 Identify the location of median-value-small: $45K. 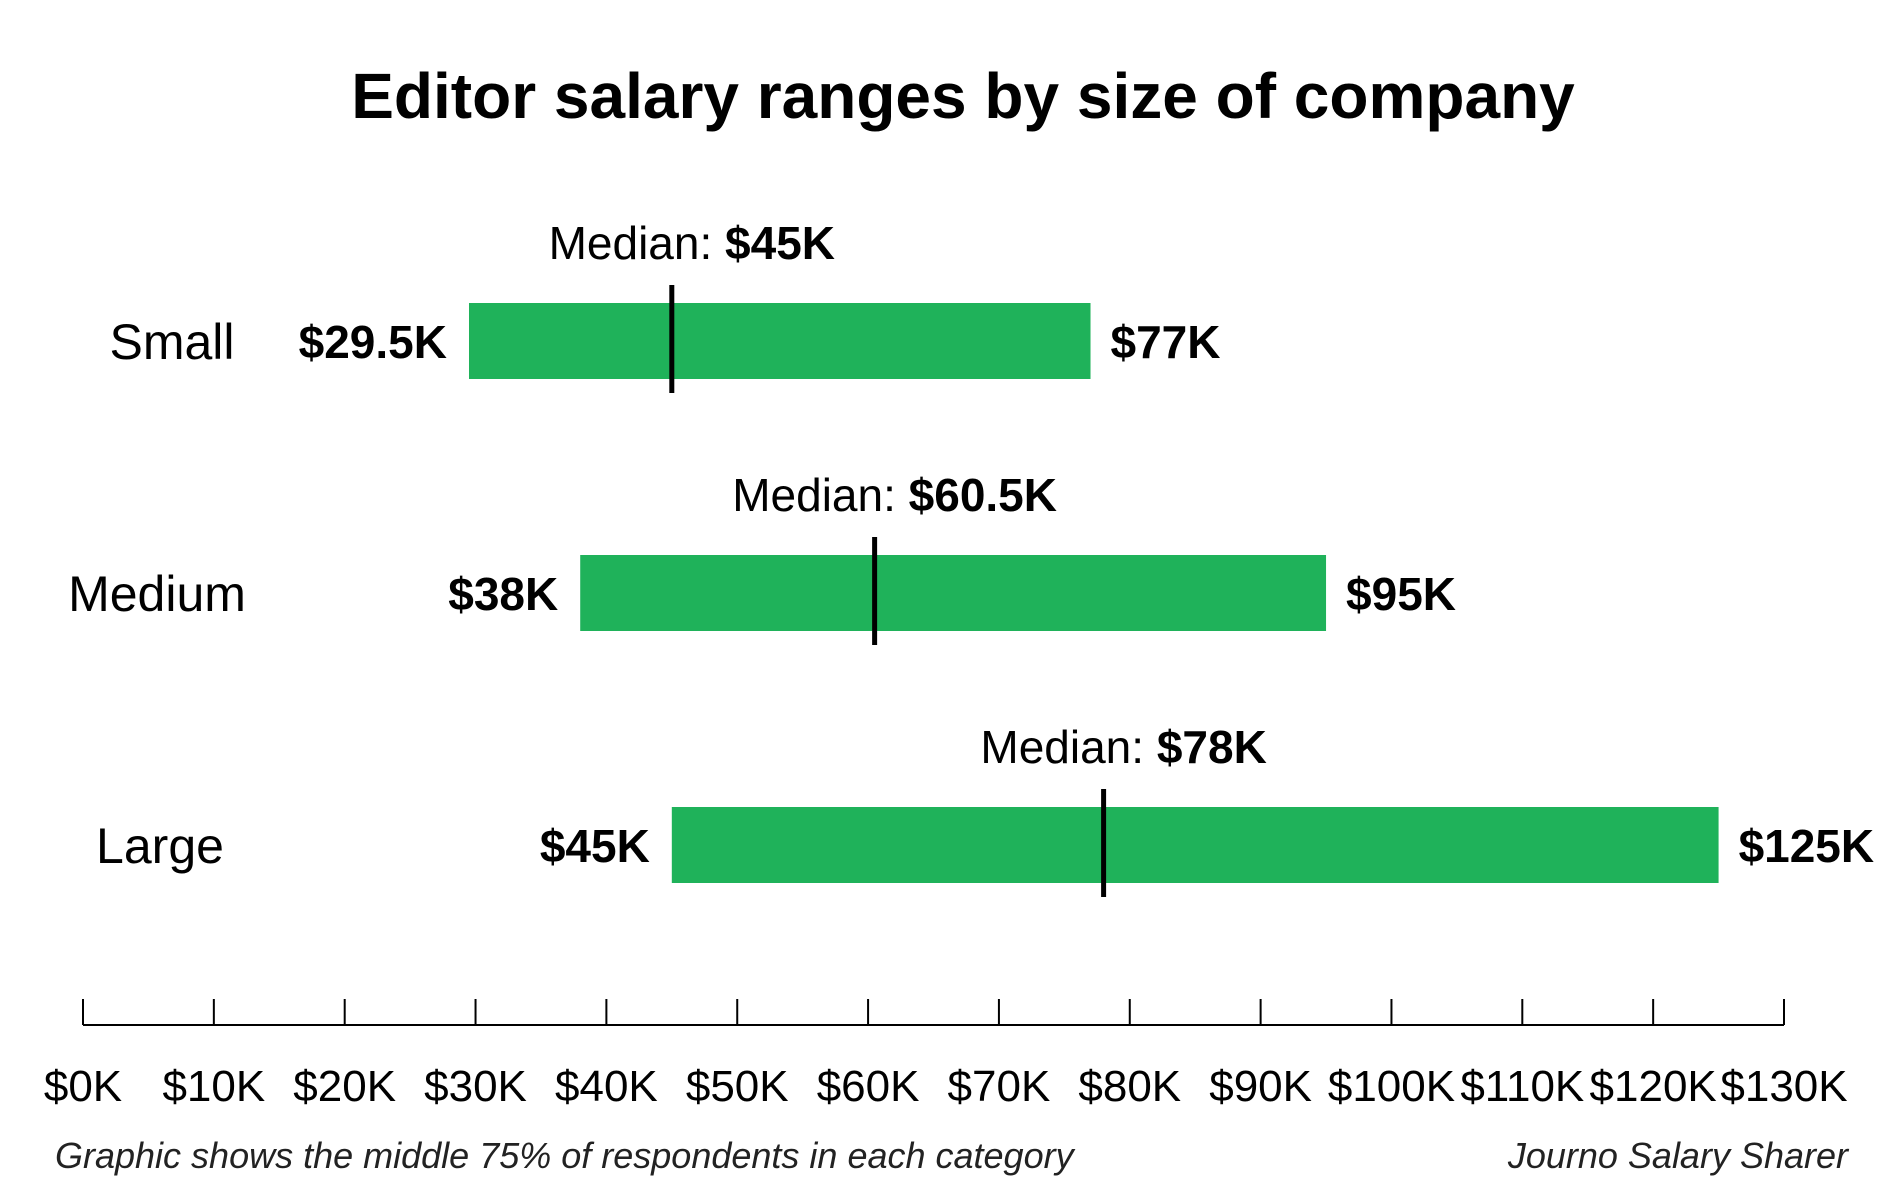
(780, 243).